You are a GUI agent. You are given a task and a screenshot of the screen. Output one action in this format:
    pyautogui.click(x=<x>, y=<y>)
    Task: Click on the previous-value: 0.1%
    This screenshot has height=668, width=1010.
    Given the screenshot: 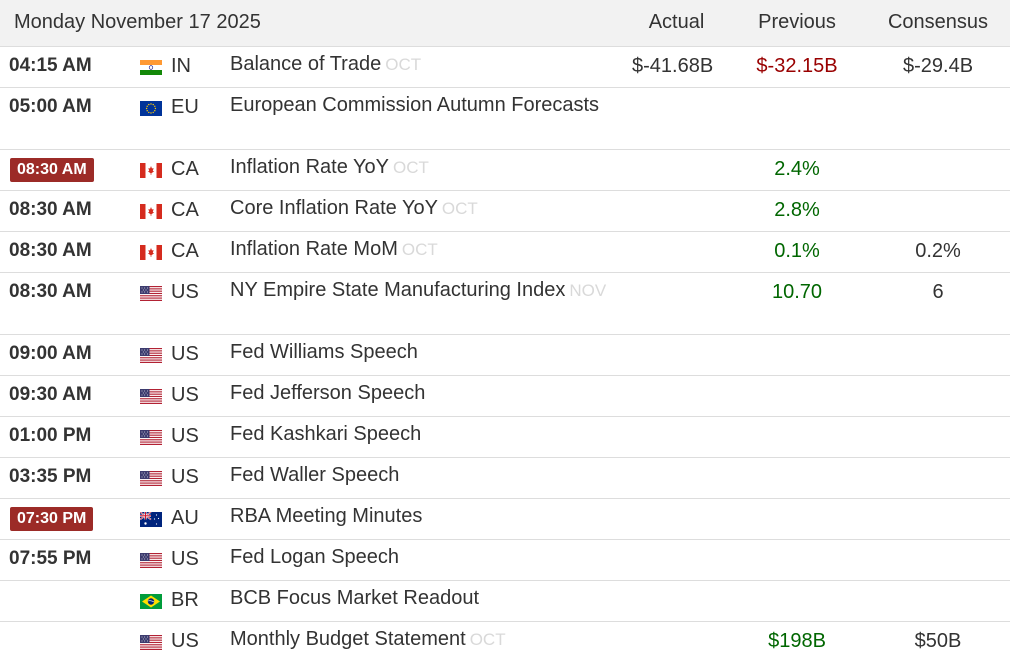 What is the action you would take?
    pyautogui.click(x=797, y=250)
    